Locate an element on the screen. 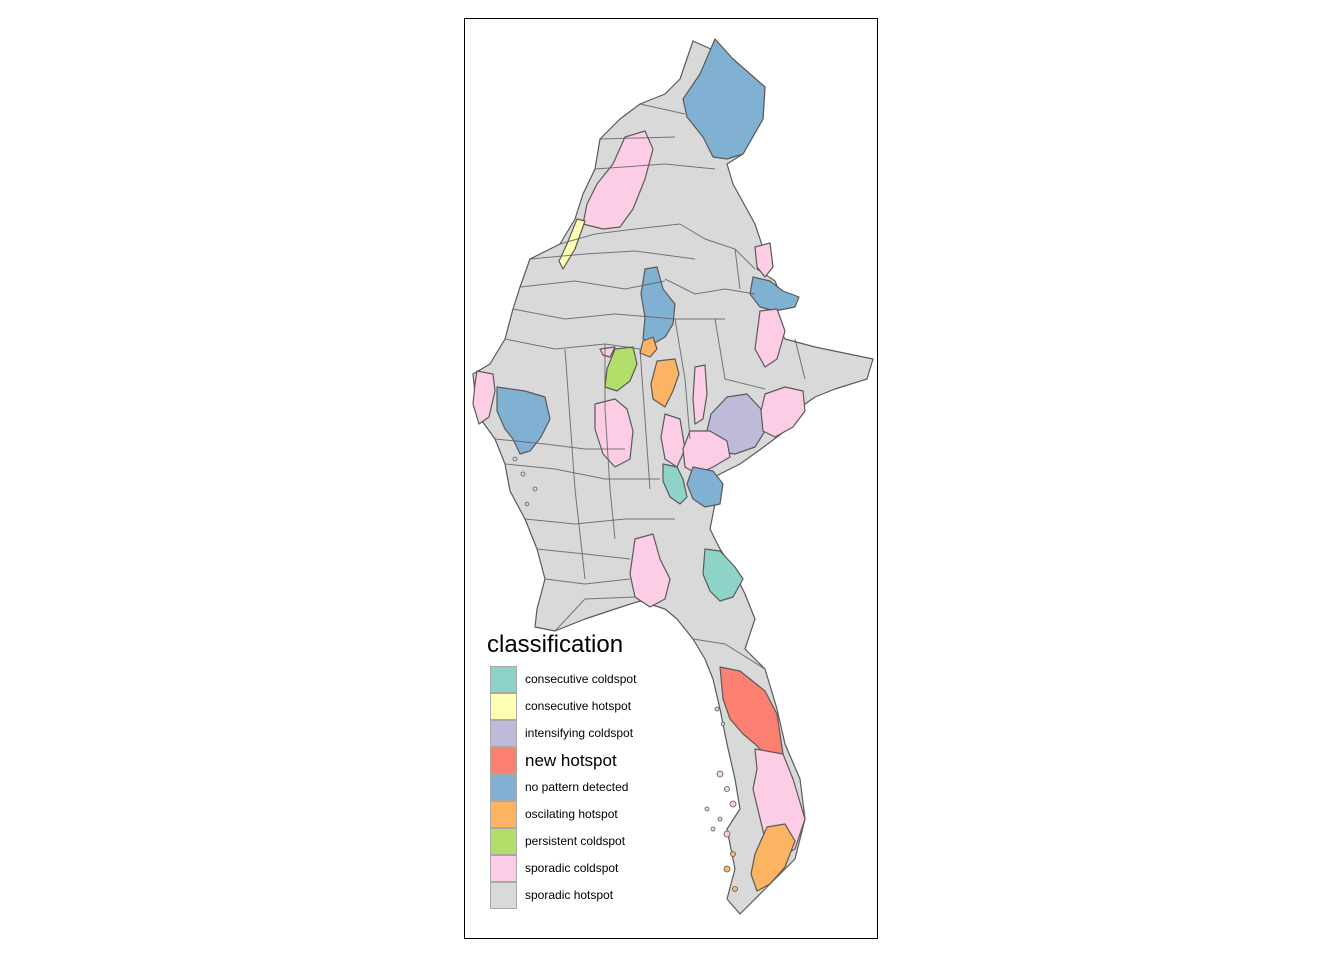 Image resolution: width=1344 pixels, height=960 pixels. legend-item: sporadic coldspot is located at coordinates (617, 868).